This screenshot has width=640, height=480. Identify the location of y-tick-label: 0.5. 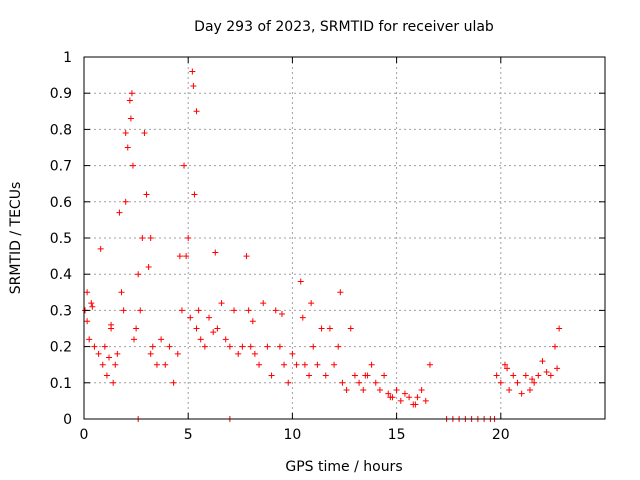
(61, 239).